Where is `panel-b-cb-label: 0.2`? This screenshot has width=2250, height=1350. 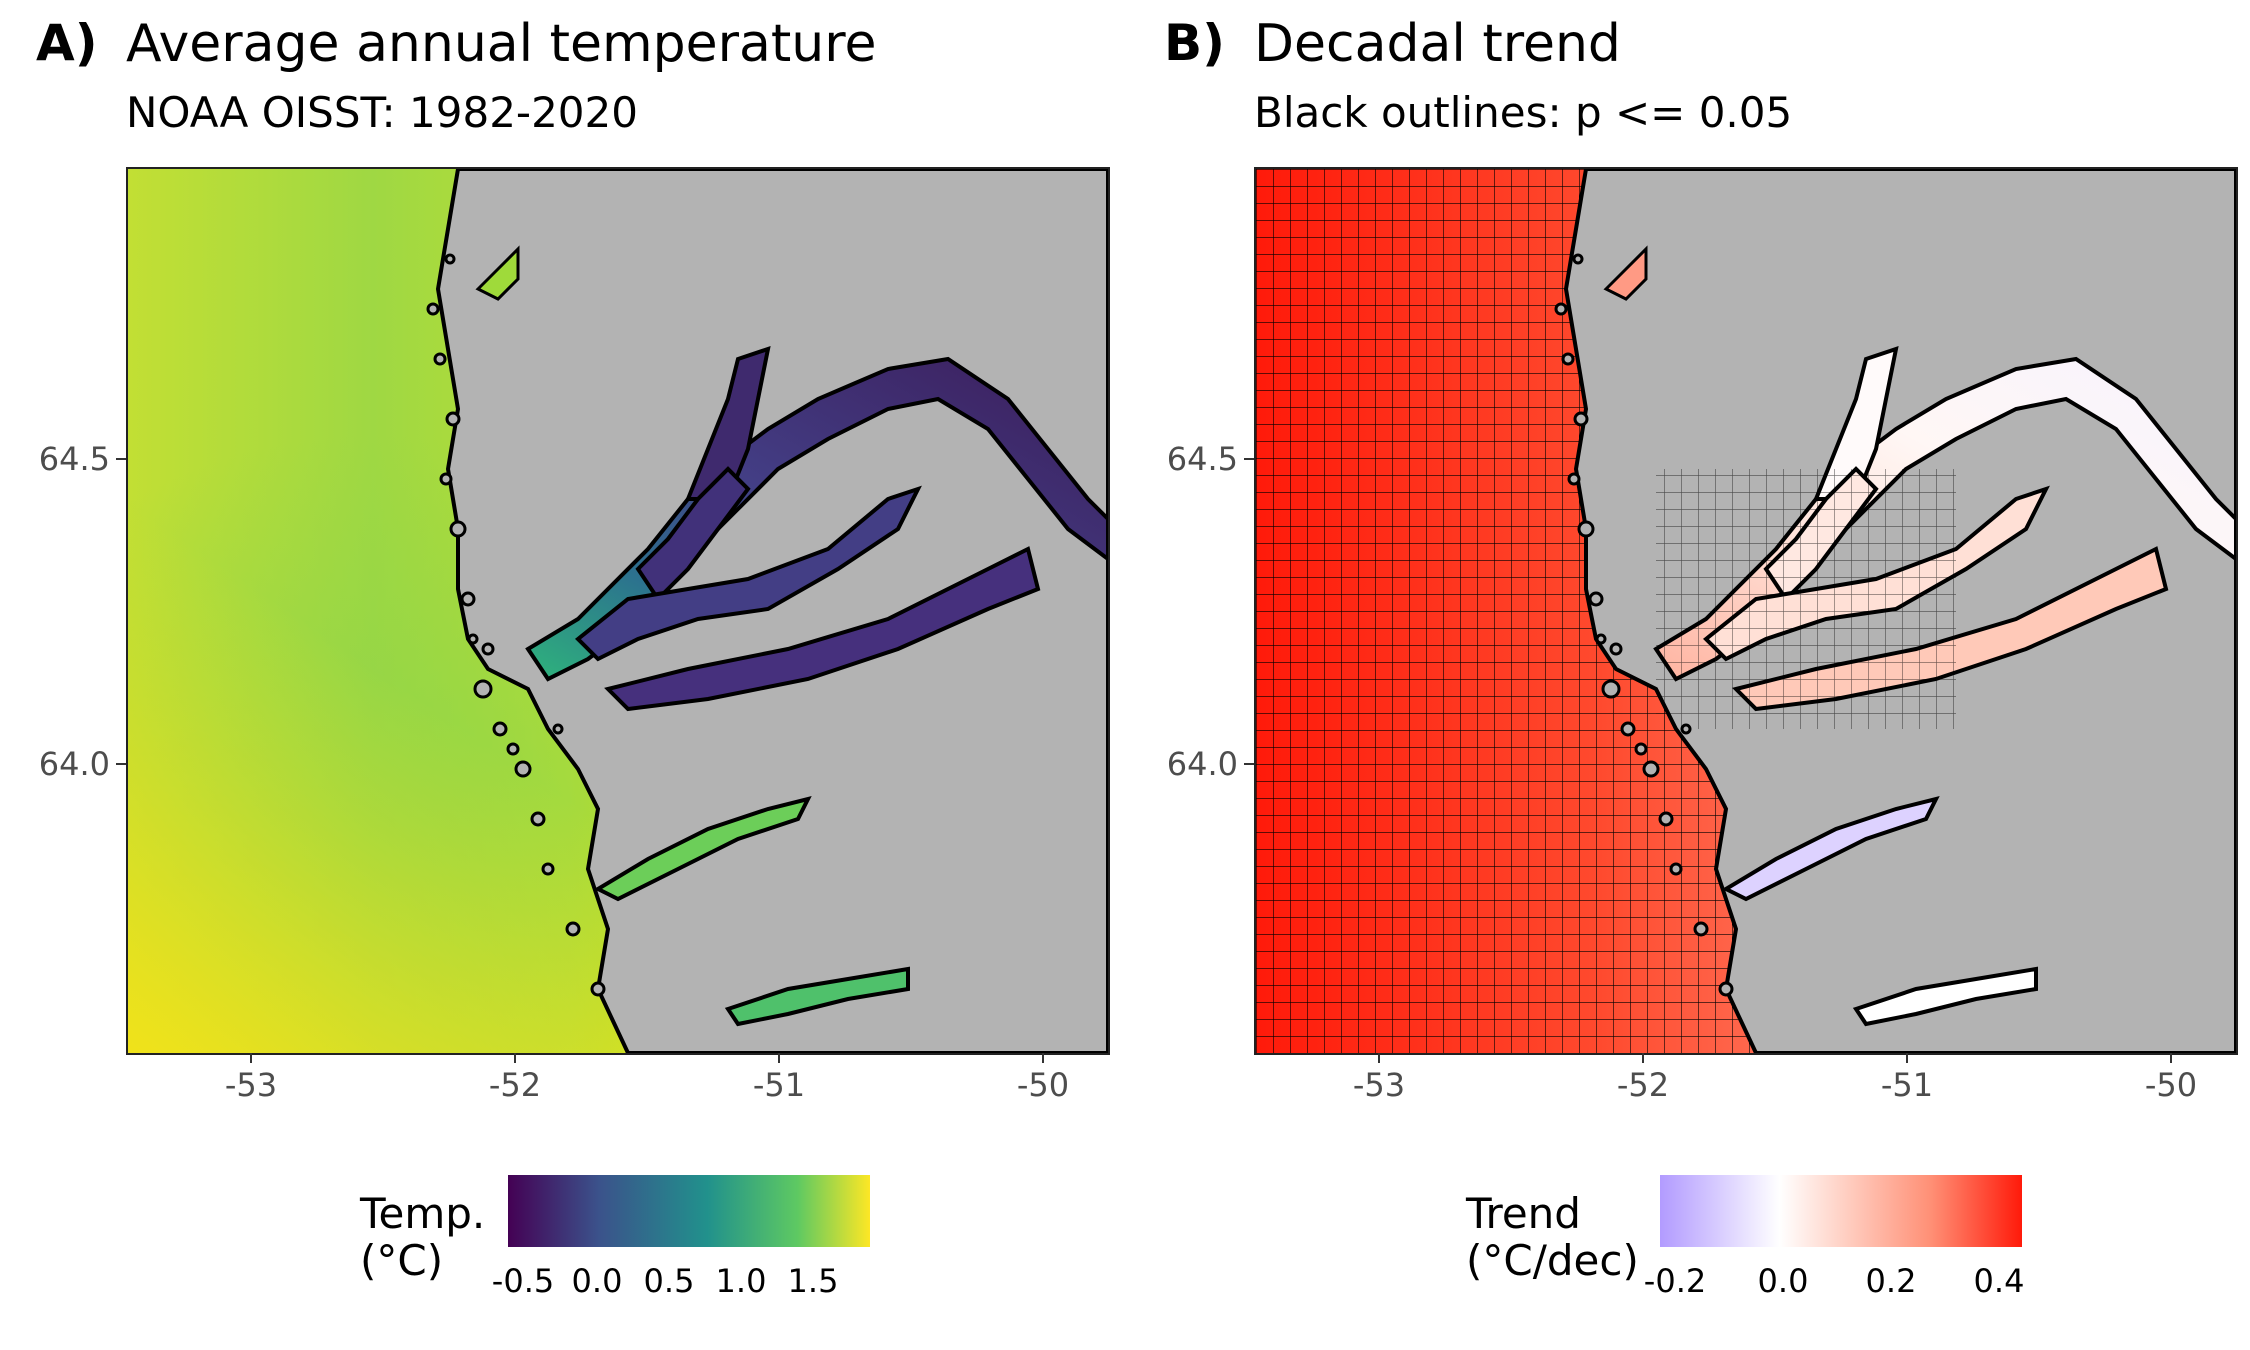
panel-b-cb-label: 0.2 is located at coordinates (1891, 1281).